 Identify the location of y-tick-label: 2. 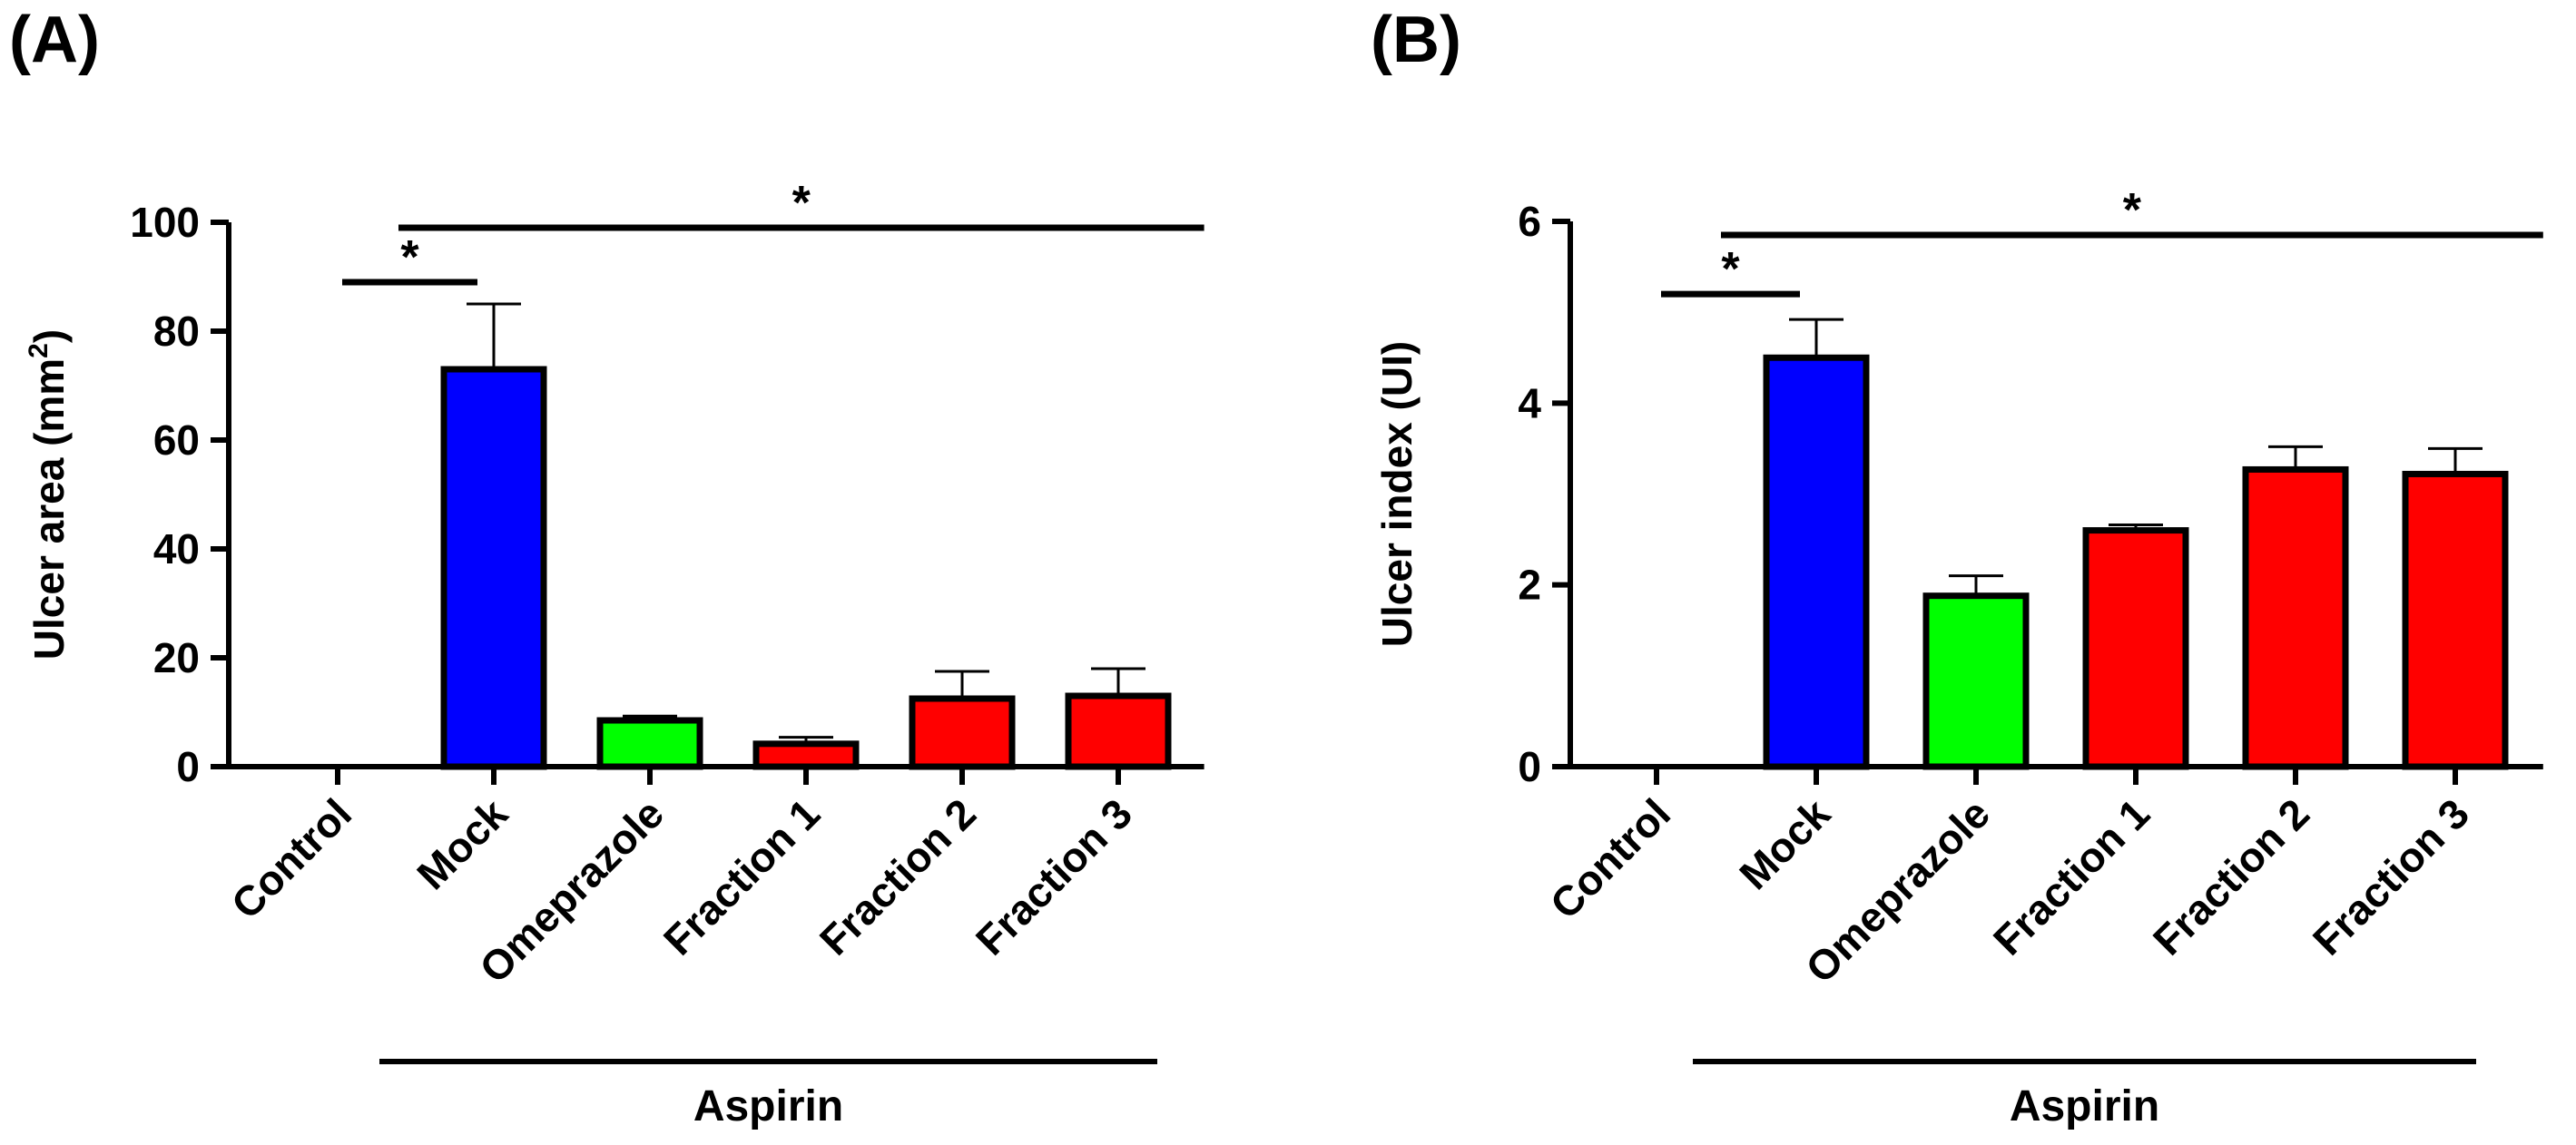
(1529, 585).